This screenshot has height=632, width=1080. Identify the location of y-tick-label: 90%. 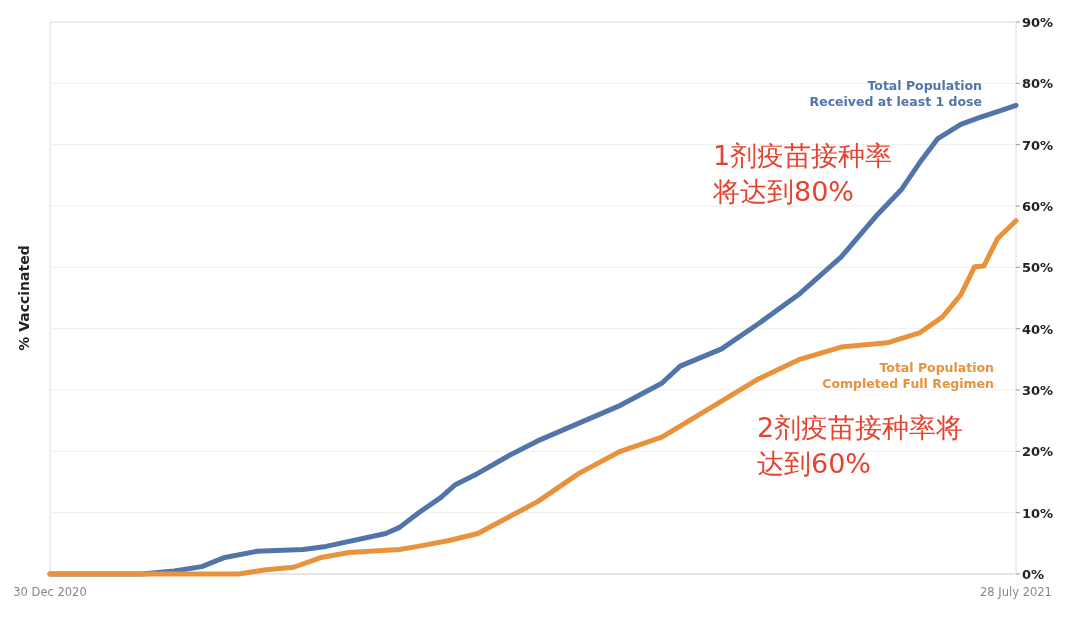
(1038, 22).